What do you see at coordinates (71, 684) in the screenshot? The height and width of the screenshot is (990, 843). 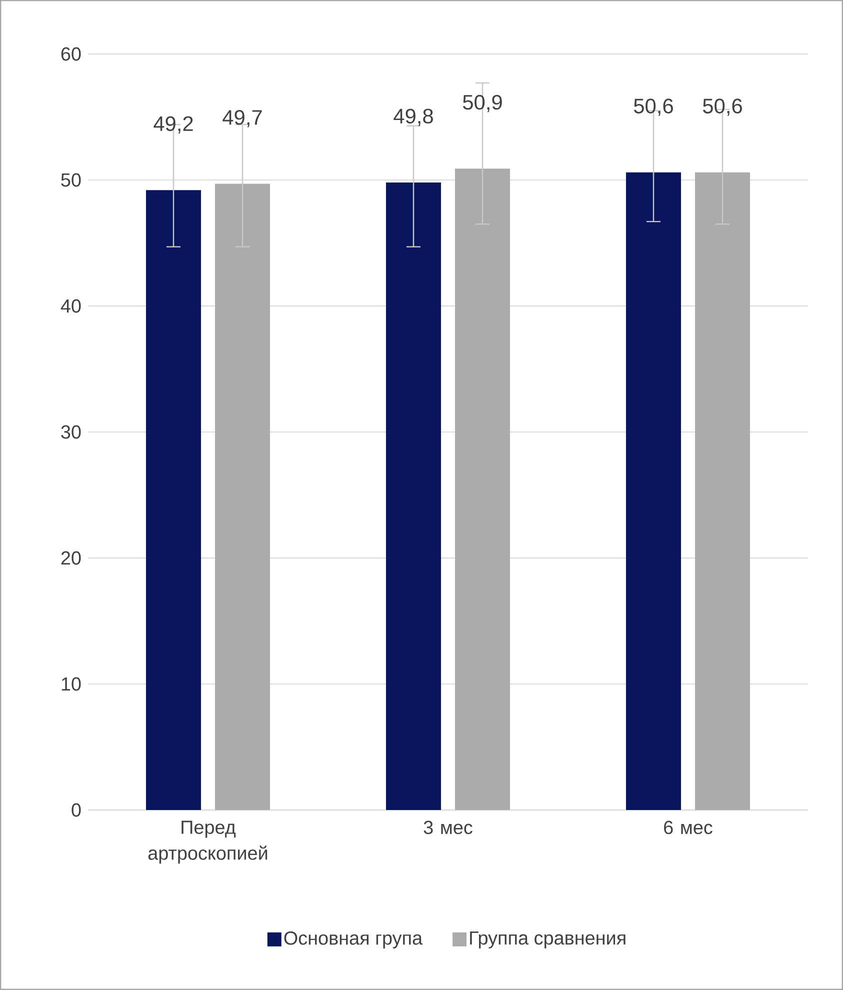 I see `y-tick-label: 10` at bounding box center [71, 684].